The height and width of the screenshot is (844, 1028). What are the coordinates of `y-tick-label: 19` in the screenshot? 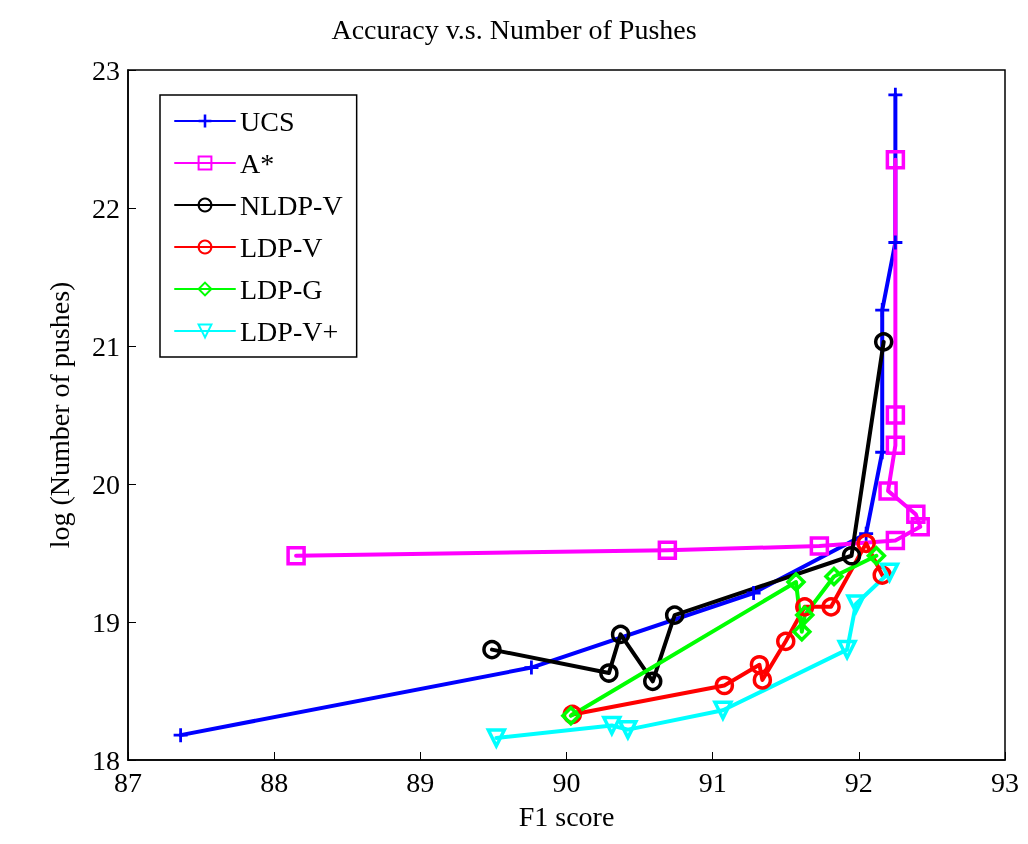 It's located at (106, 622).